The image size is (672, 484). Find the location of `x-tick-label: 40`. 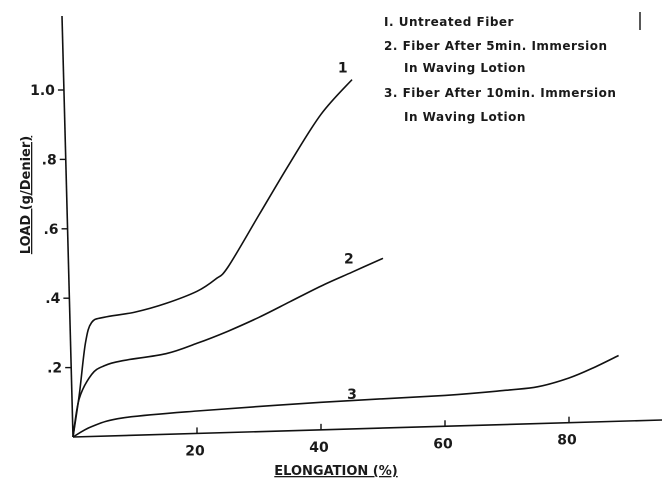

x-tick-label: 40 is located at coordinates (319, 448).